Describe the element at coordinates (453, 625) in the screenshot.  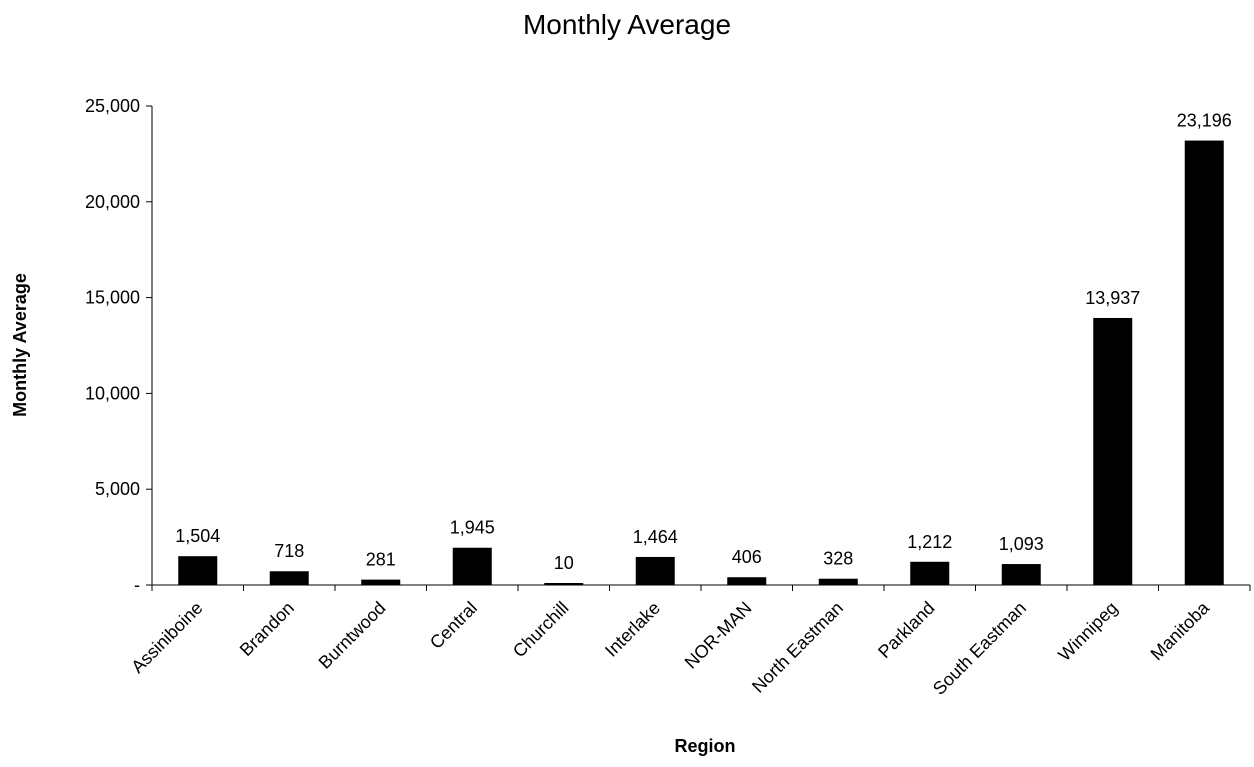
I see `x-tick-label: Central` at that location.